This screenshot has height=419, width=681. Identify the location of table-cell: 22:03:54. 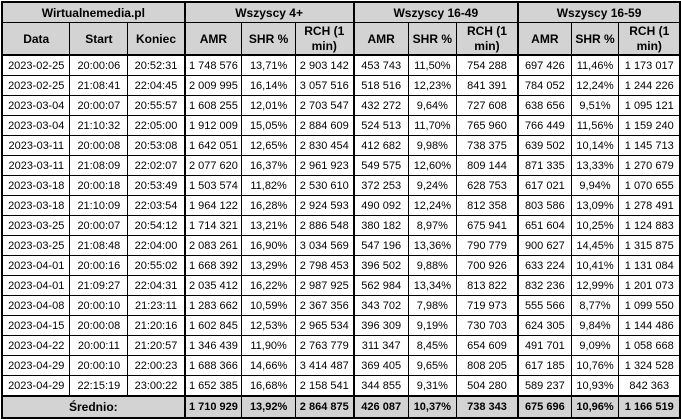
(156, 205).